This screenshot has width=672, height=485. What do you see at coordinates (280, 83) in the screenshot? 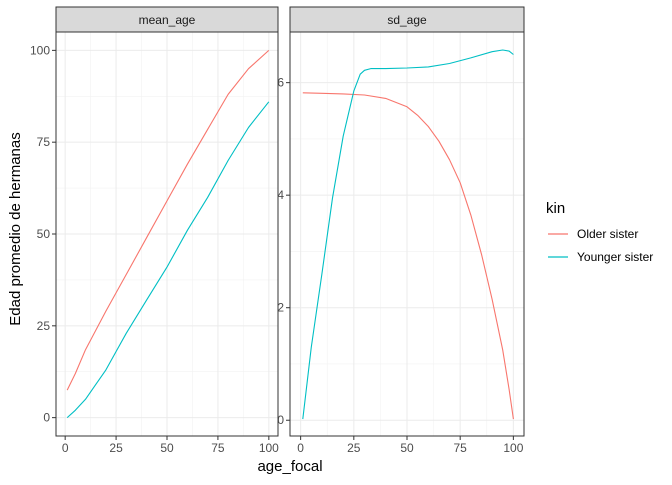
I see `y-tick-label: 6` at bounding box center [280, 83].